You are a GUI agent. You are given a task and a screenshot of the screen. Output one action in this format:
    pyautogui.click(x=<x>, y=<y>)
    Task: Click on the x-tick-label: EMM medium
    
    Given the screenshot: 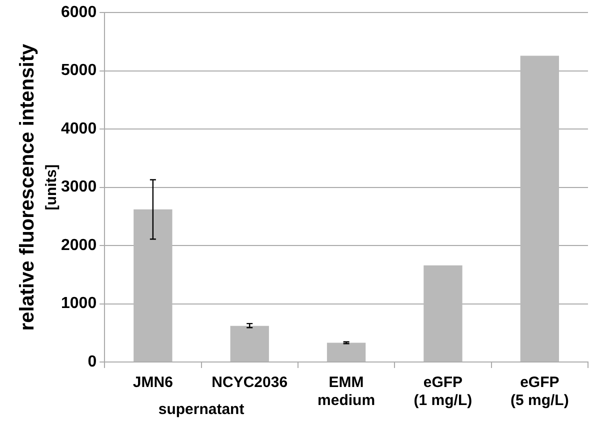 What is the action you would take?
    pyautogui.click(x=347, y=392)
    